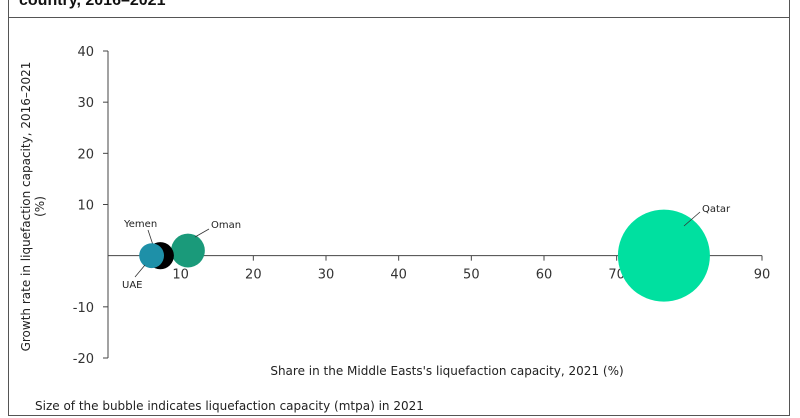  Describe the element at coordinates (471, 275) in the screenshot. I see `x-tick-label: 50` at that location.